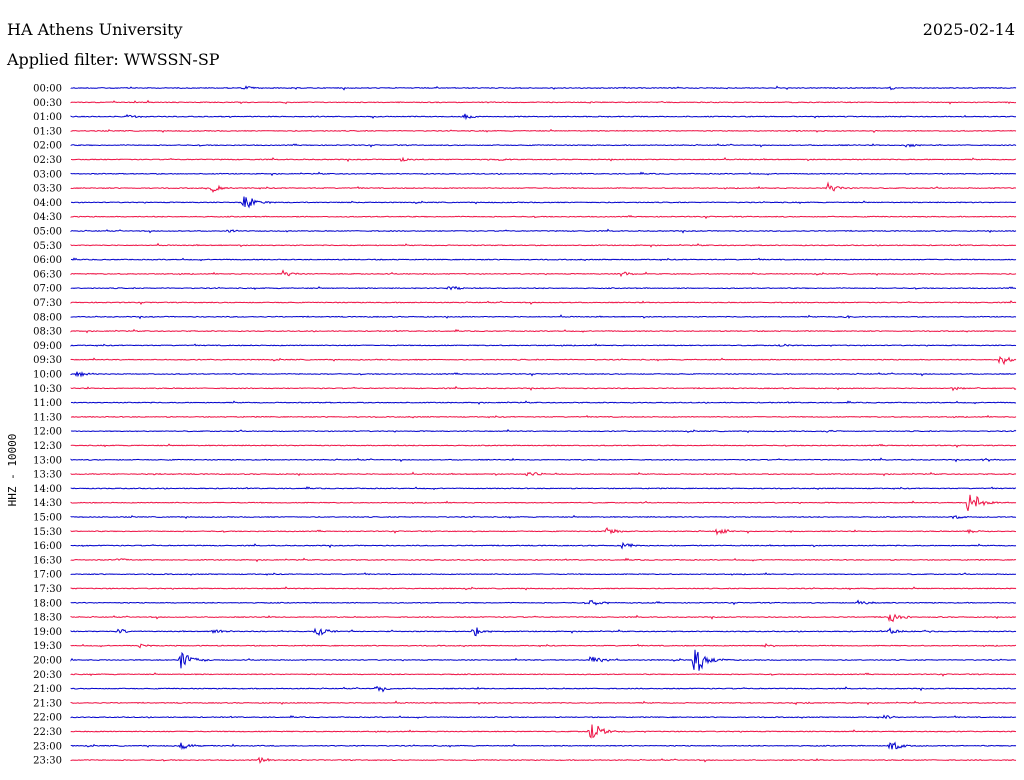  I want to click on time-tick-label: 07:00, so click(47, 289).